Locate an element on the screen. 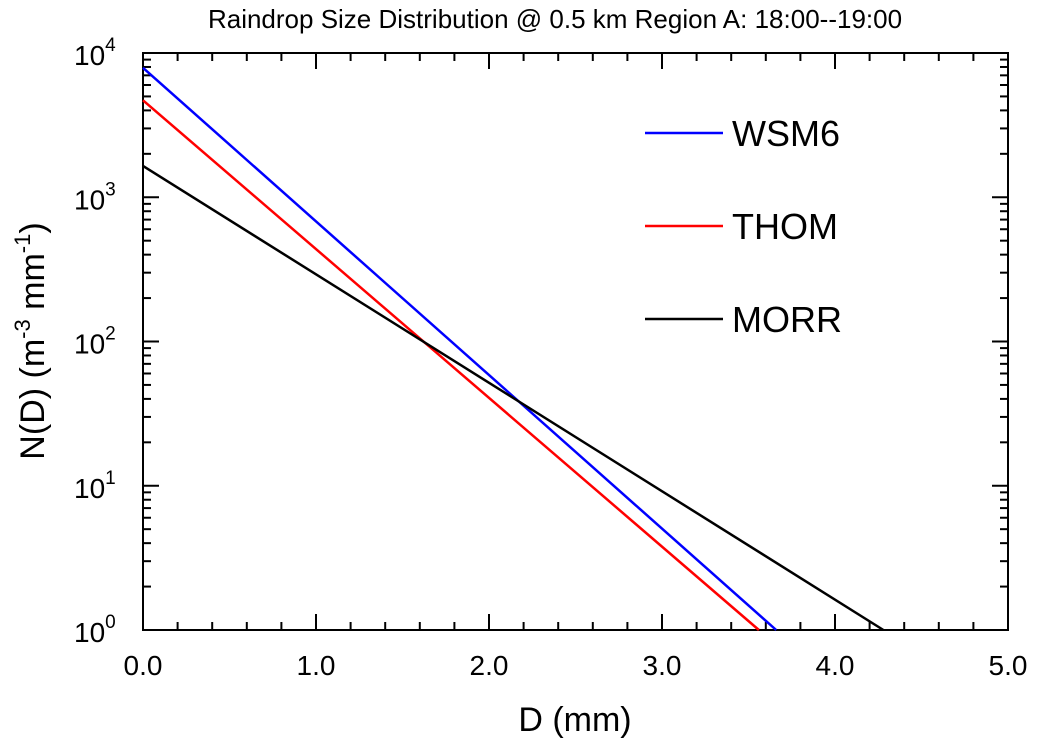 The image size is (1039, 752). y-tick-labels: 10⁰ 10¹ 10² 10³ 10⁴ is located at coordinates (95, 341).